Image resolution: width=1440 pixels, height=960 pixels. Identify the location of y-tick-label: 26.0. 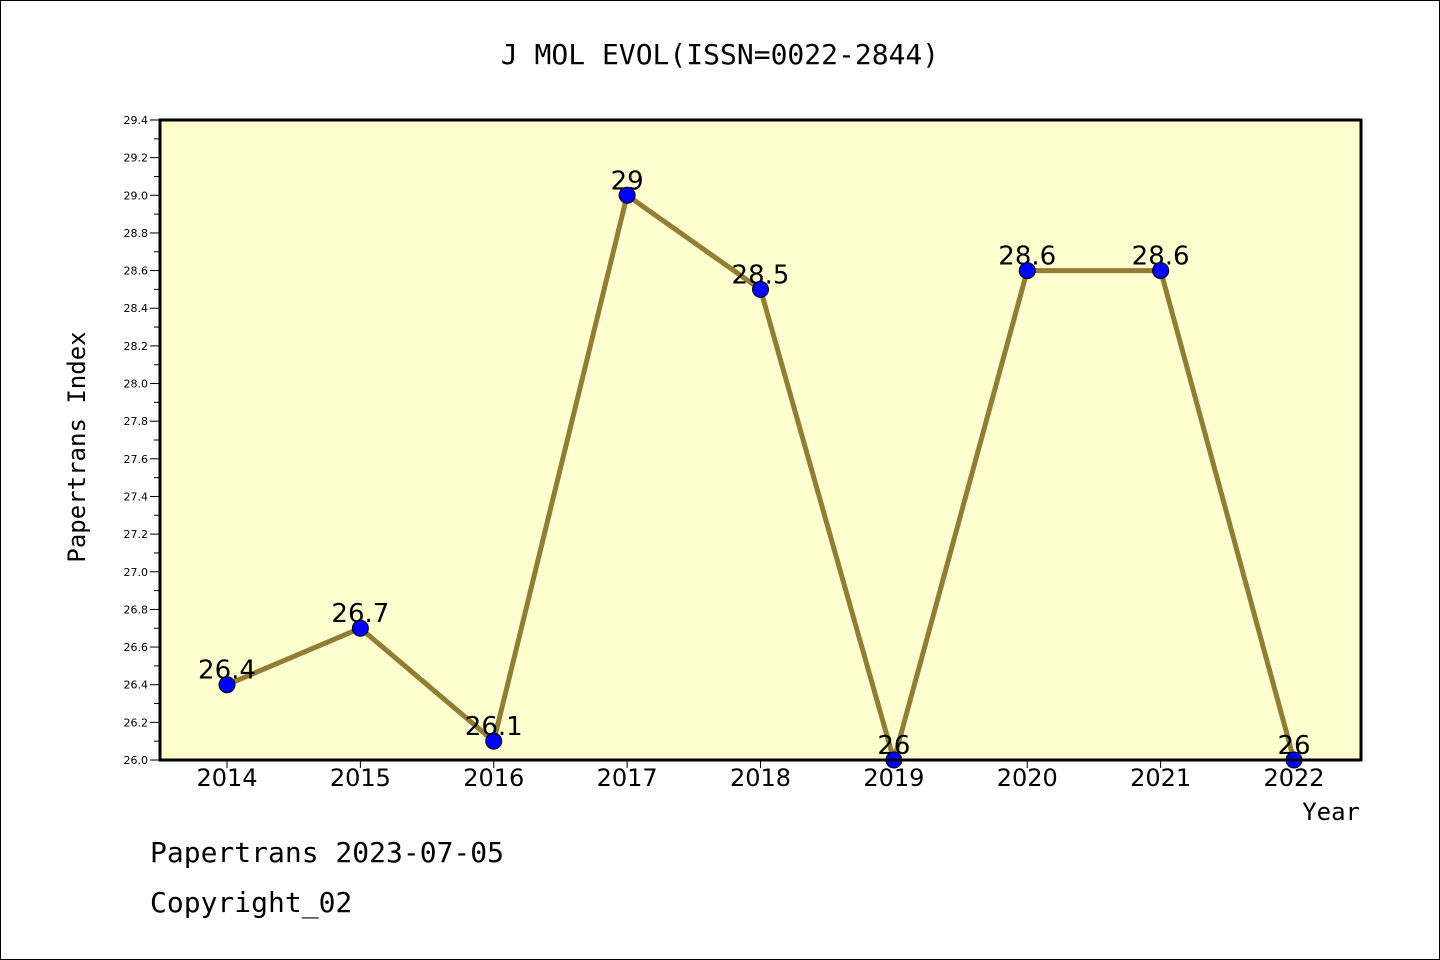
(136, 760).